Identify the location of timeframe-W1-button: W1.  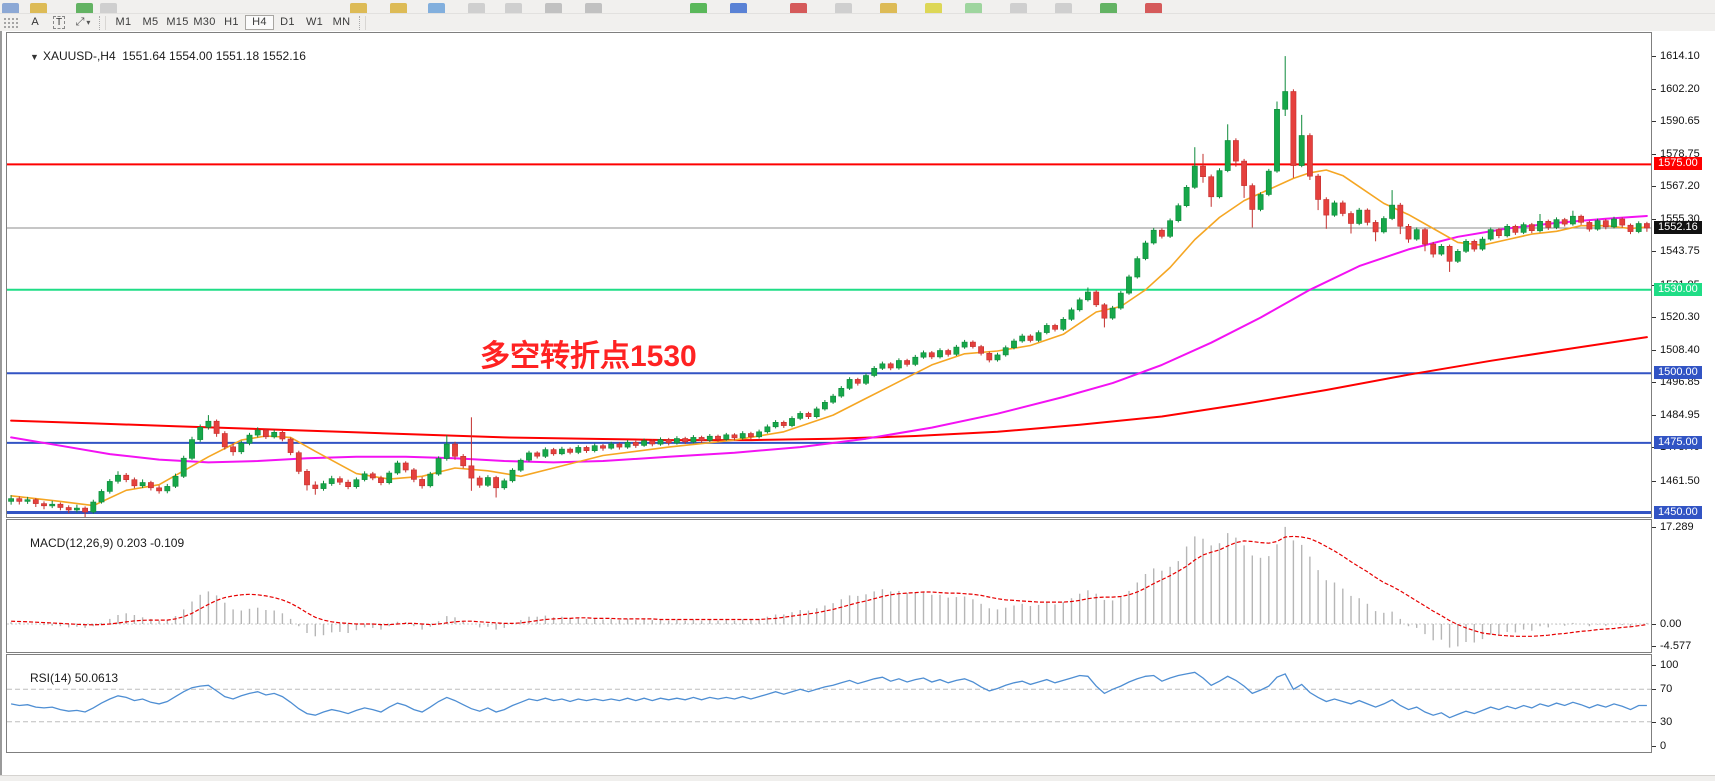
(314, 22).